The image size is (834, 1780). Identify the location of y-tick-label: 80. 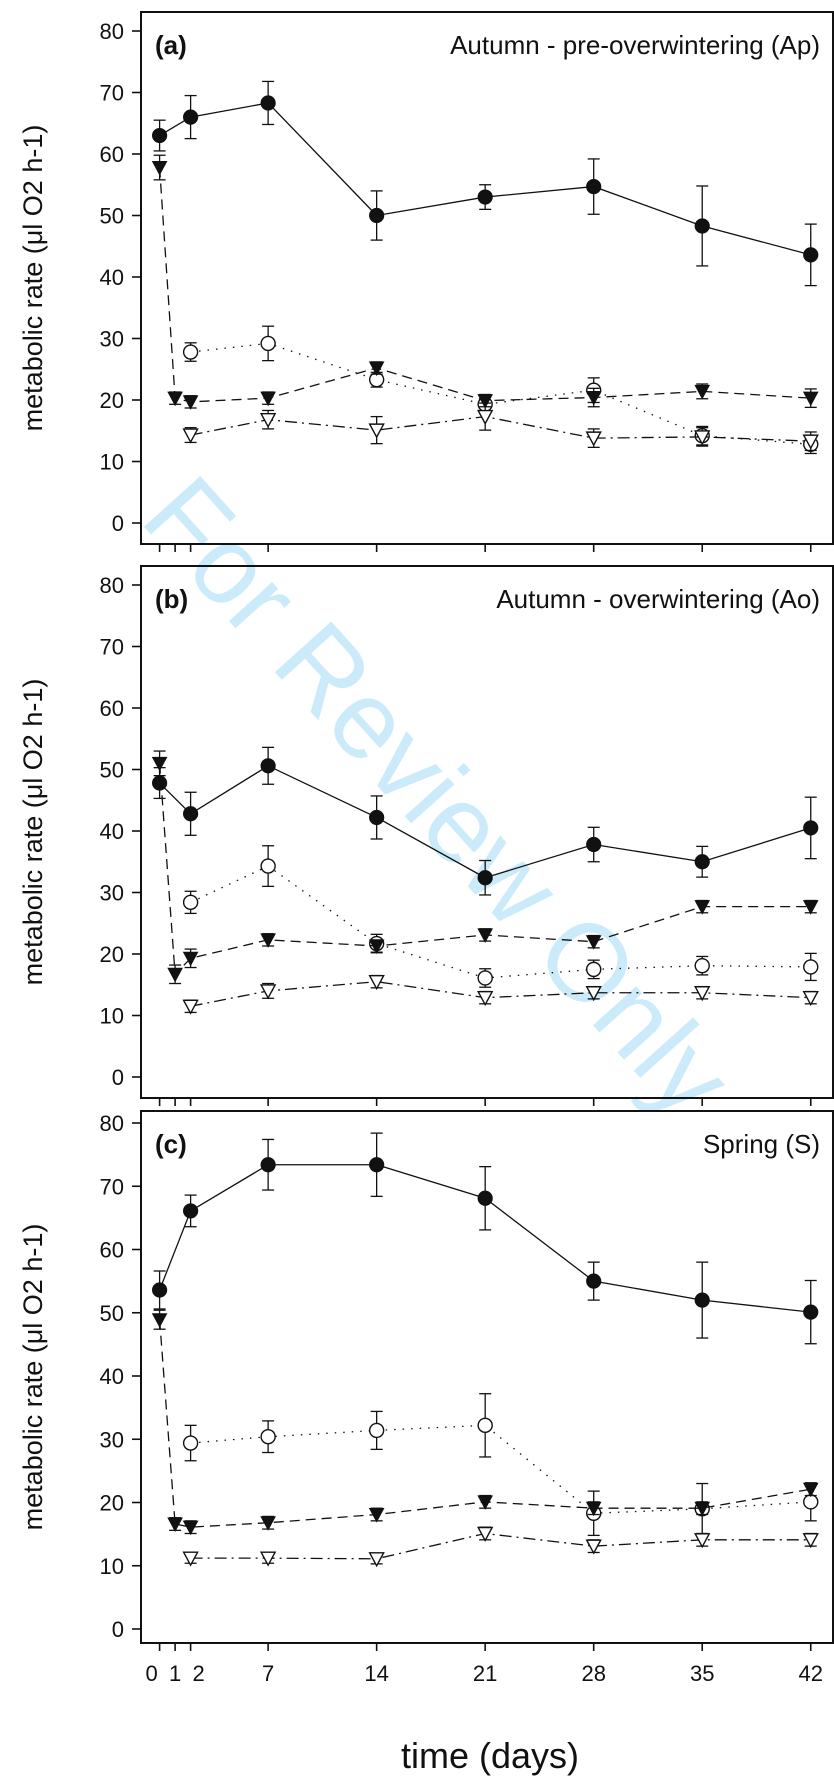
(112, 1123).